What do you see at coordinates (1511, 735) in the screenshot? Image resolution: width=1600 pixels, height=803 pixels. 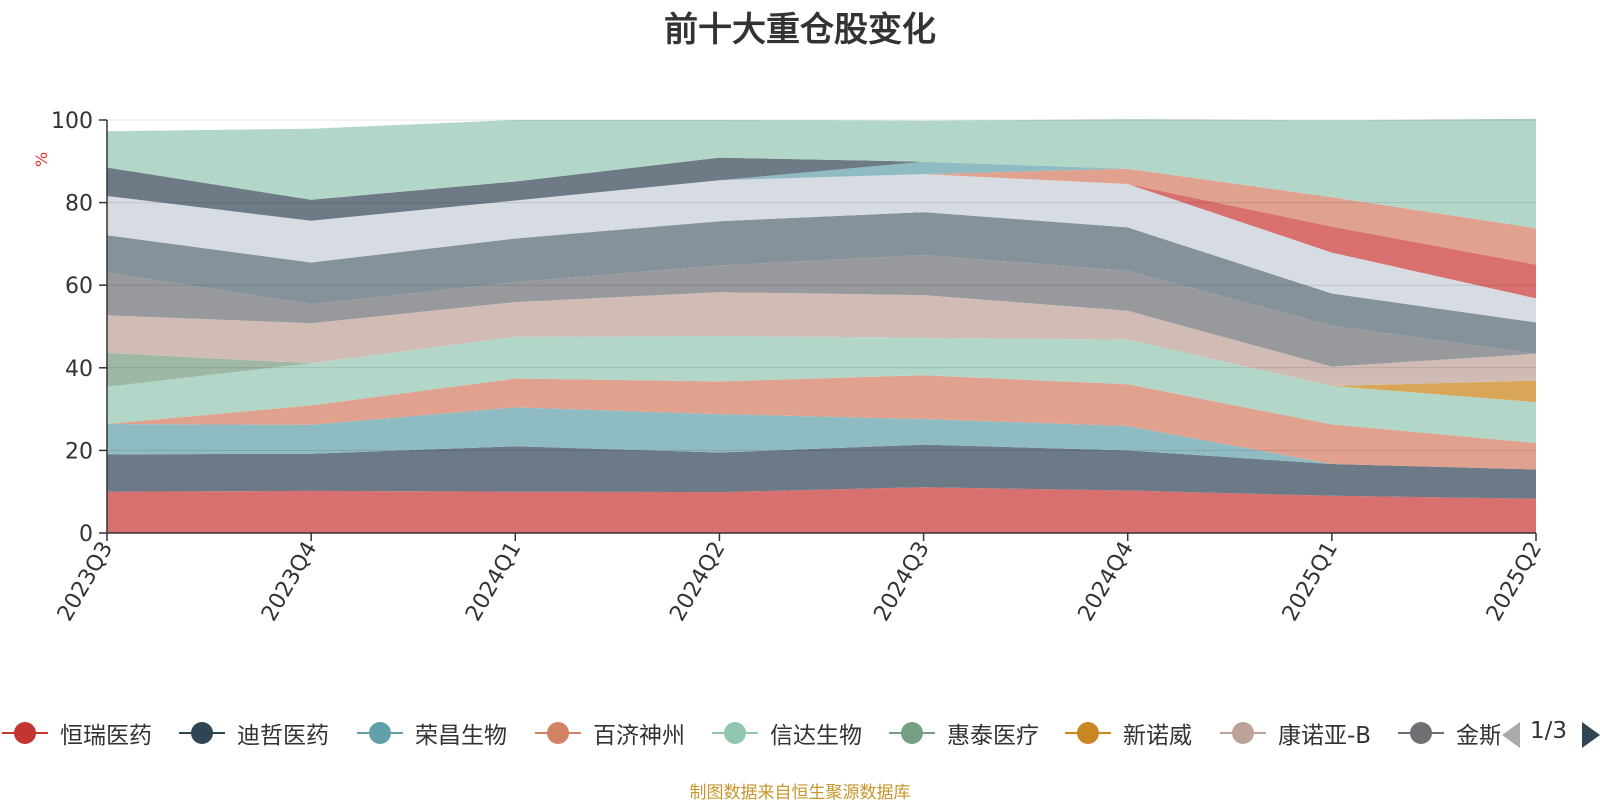 I see `pager-prev-icon` at bounding box center [1511, 735].